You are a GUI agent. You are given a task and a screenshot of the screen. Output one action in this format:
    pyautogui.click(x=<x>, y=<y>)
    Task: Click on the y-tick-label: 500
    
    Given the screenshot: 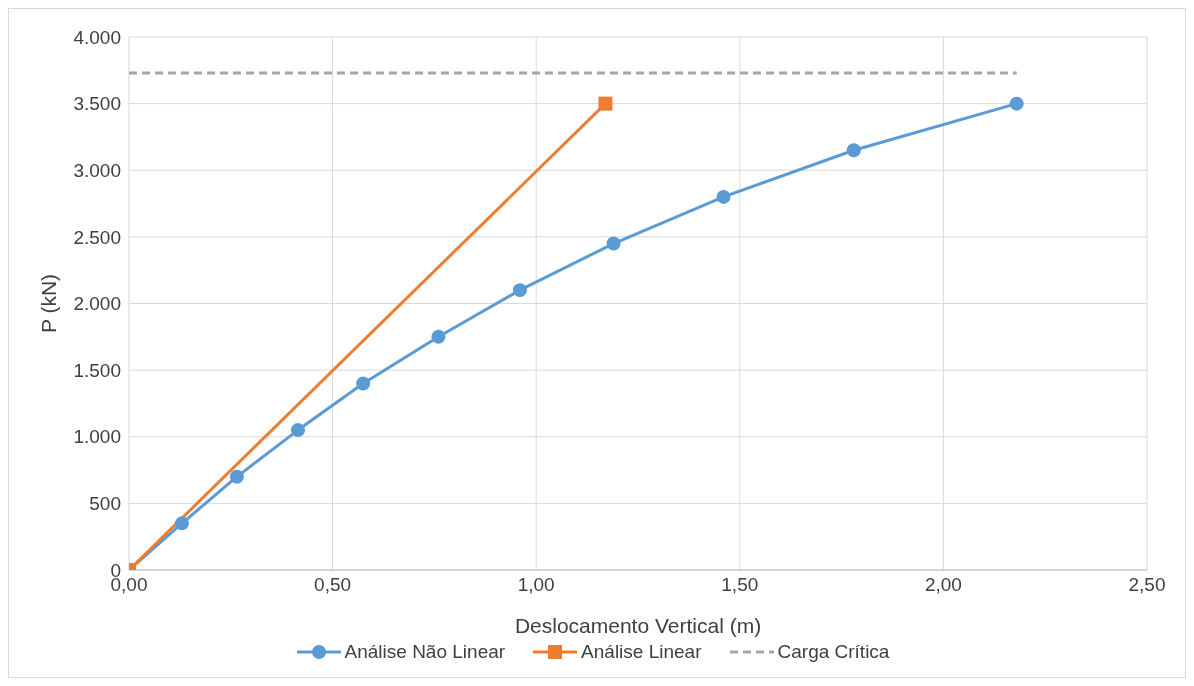 What is the action you would take?
    pyautogui.click(x=105, y=504)
    